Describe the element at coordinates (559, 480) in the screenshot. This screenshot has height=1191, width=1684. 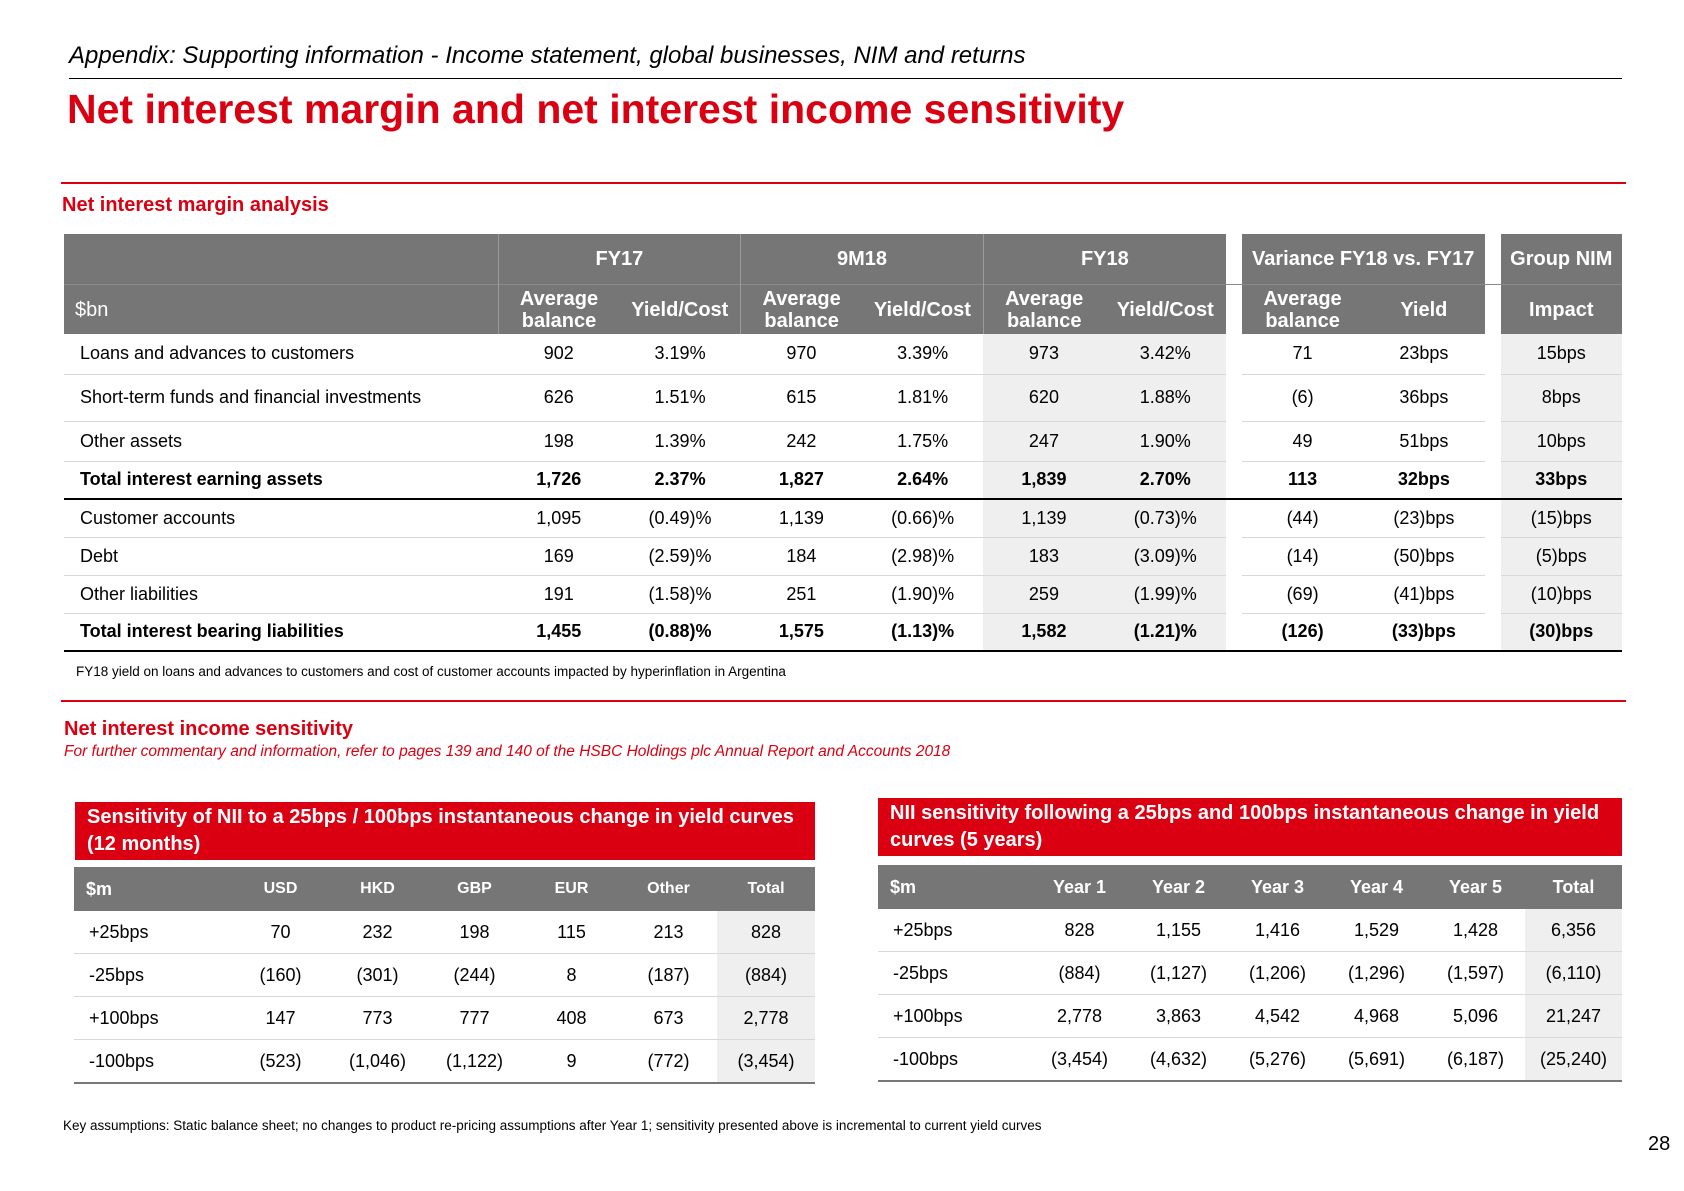
I see `nim-cell: 1,726` at that location.